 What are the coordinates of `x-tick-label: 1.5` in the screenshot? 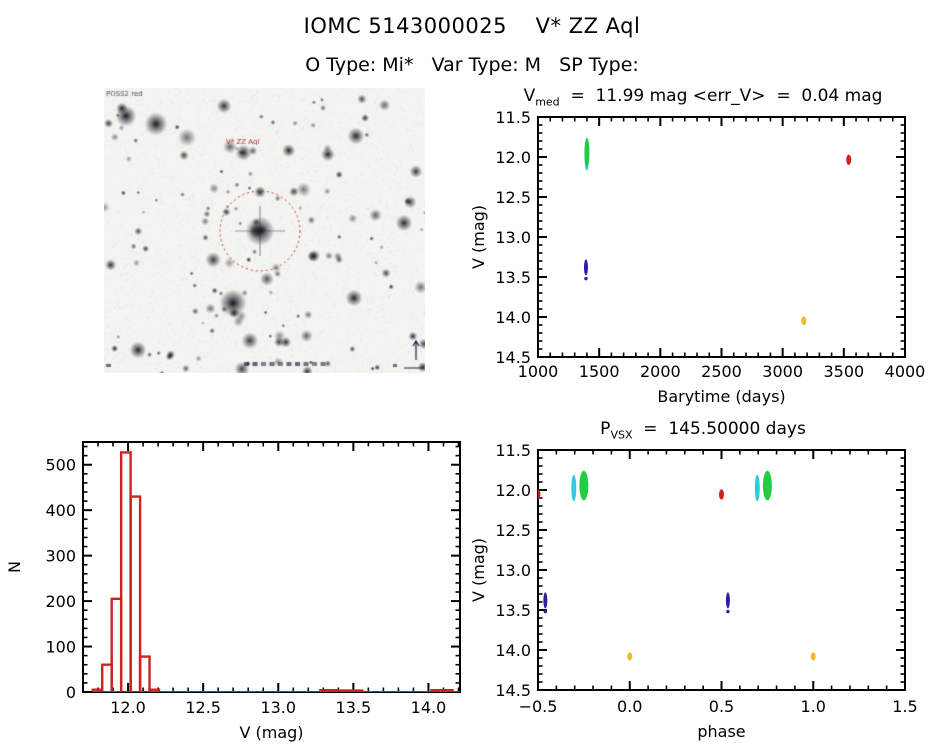 It's located at (904, 706).